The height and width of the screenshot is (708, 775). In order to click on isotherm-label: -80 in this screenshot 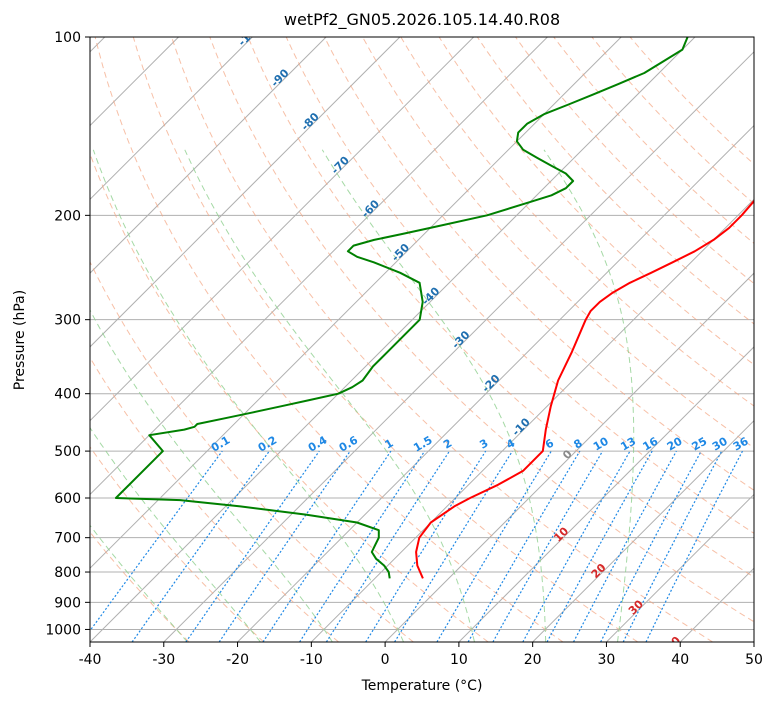, I will do `click(310, 121)`.